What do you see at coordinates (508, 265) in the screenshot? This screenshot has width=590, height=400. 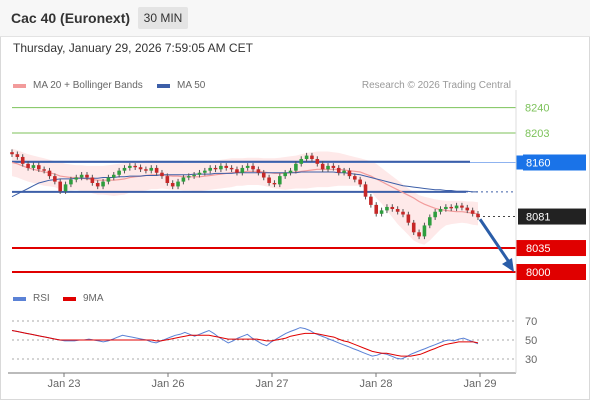 I see `forecast-arrow-head-icon` at bounding box center [508, 265].